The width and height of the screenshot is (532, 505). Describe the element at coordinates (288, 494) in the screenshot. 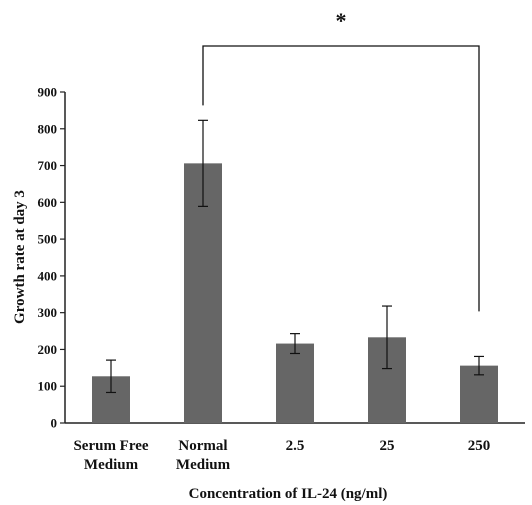

I see `x-axis-label: Concentration of IL-24 (ng/ml)` at that location.